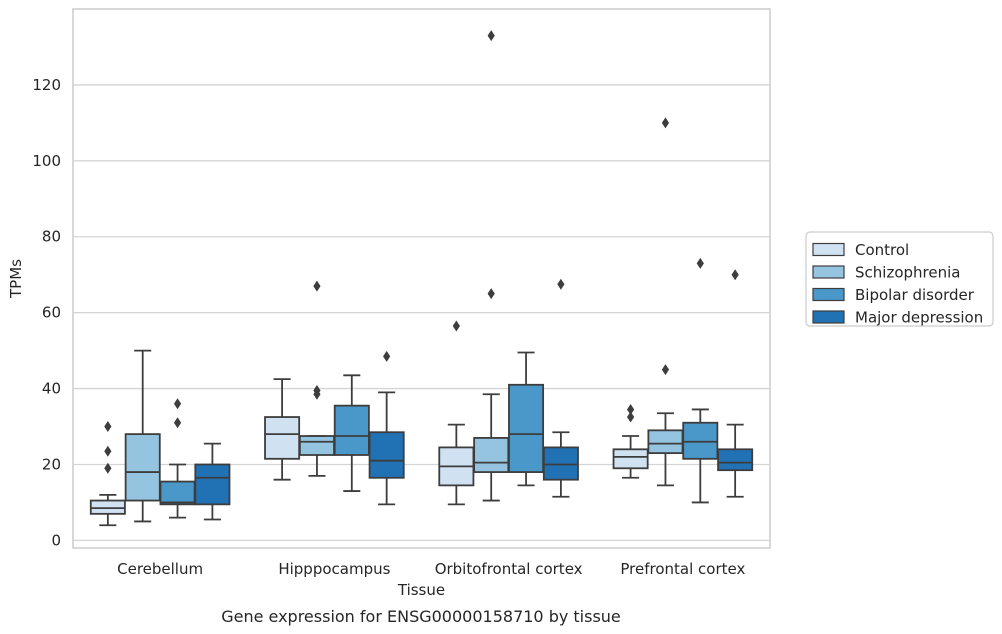 This screenshot has width=1002, height=634. I want to click on y-tick-label: 120, so click(46, 85).